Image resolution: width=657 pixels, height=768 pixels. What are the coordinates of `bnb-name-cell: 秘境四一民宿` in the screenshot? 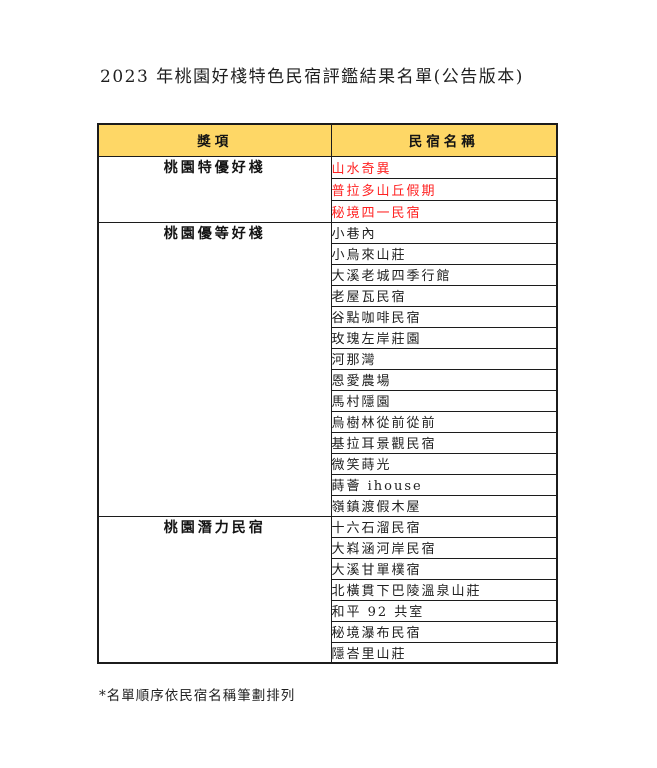 It's located at (444, 211).